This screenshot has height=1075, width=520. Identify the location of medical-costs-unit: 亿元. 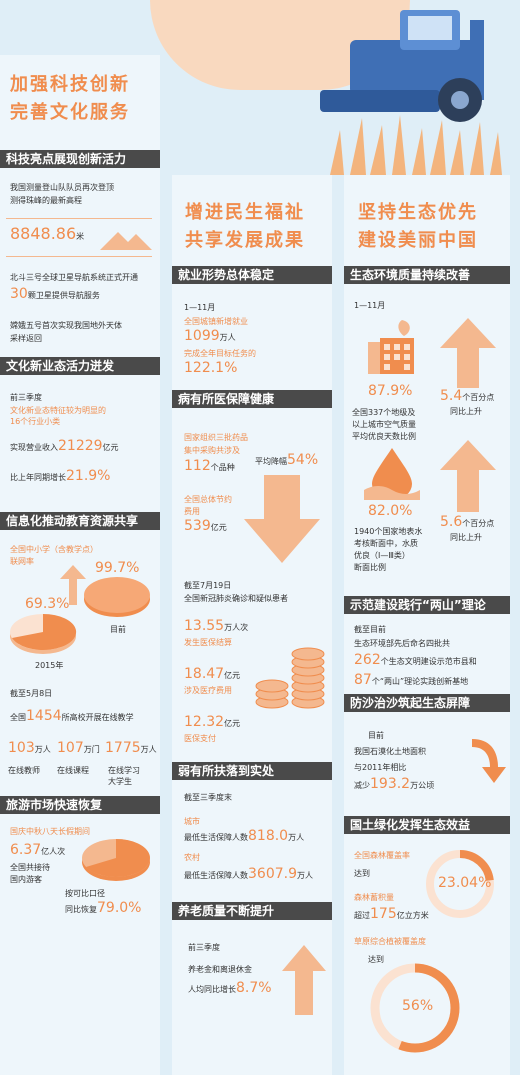
(232, 675).